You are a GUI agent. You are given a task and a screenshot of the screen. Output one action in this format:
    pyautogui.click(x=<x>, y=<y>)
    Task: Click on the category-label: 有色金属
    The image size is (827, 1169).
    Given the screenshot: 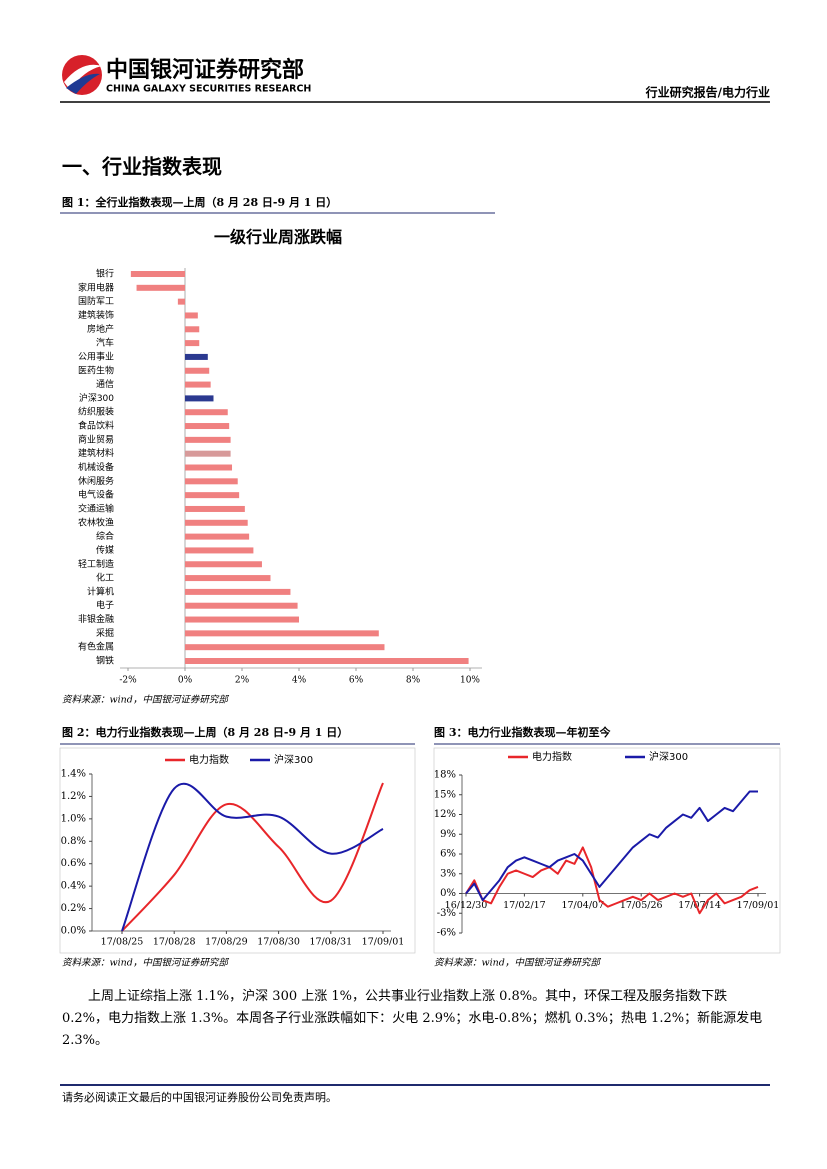 What is the action you would take?
    pyautogui.click(x=96, y=647)
    